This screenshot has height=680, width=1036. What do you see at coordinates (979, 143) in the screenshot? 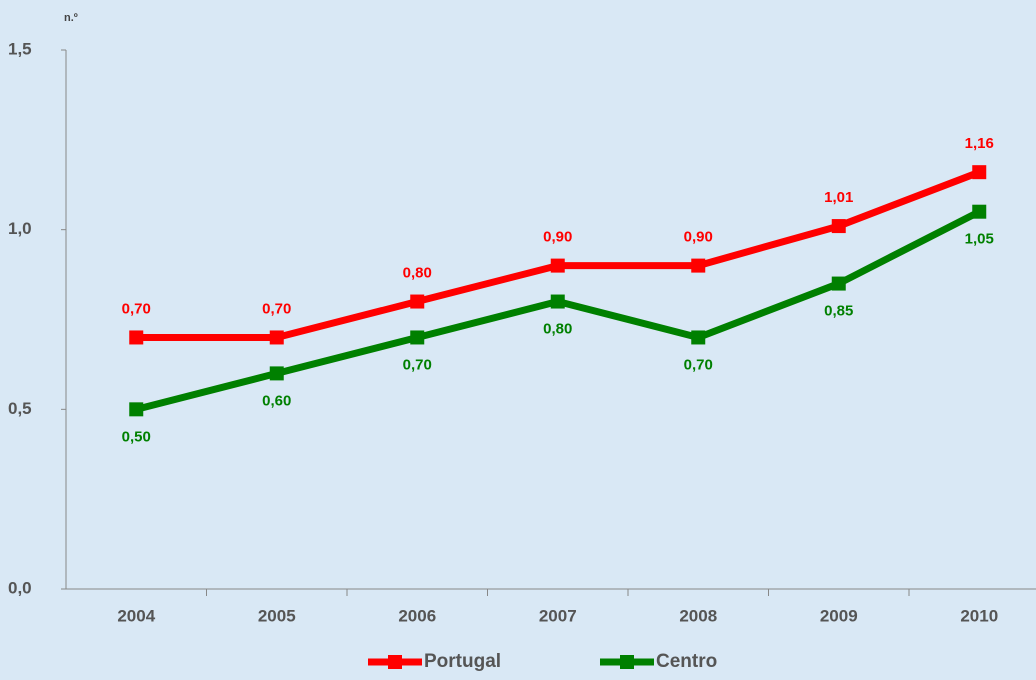
I see `data-label: 1,16` at bounding box center [979, 143].